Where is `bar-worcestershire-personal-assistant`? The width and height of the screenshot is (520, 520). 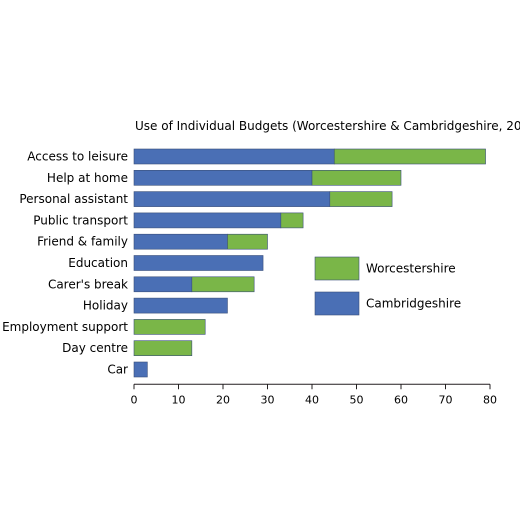 bar-worcestershire-personal-assistant is located at coordinates (361, 199).